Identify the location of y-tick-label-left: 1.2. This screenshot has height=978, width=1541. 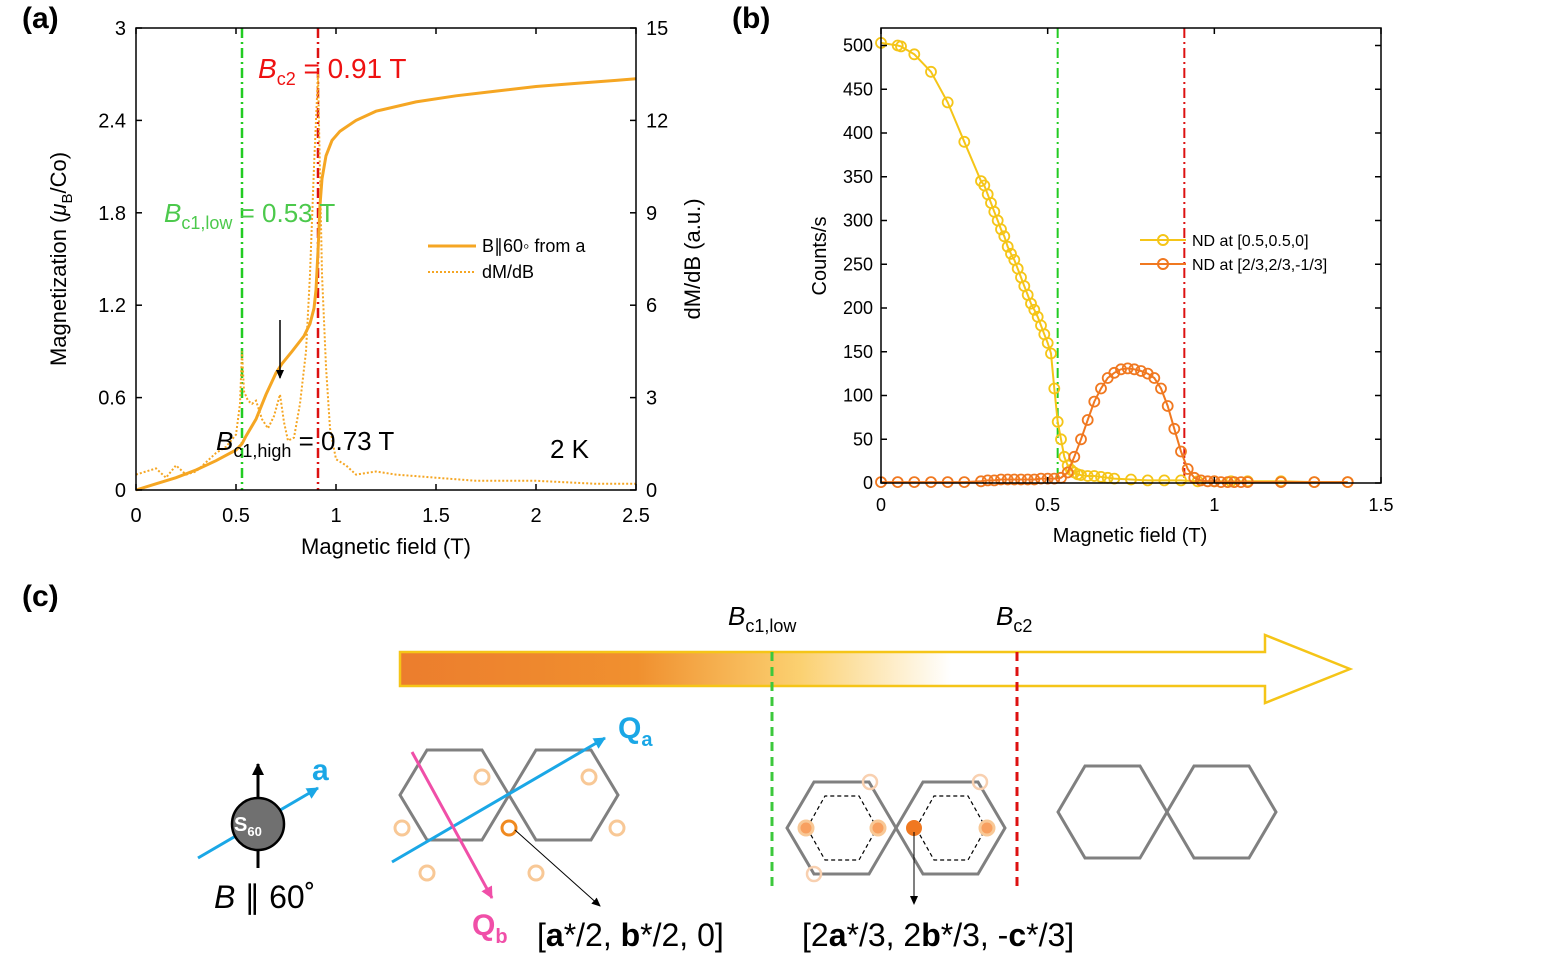
(112, 306).